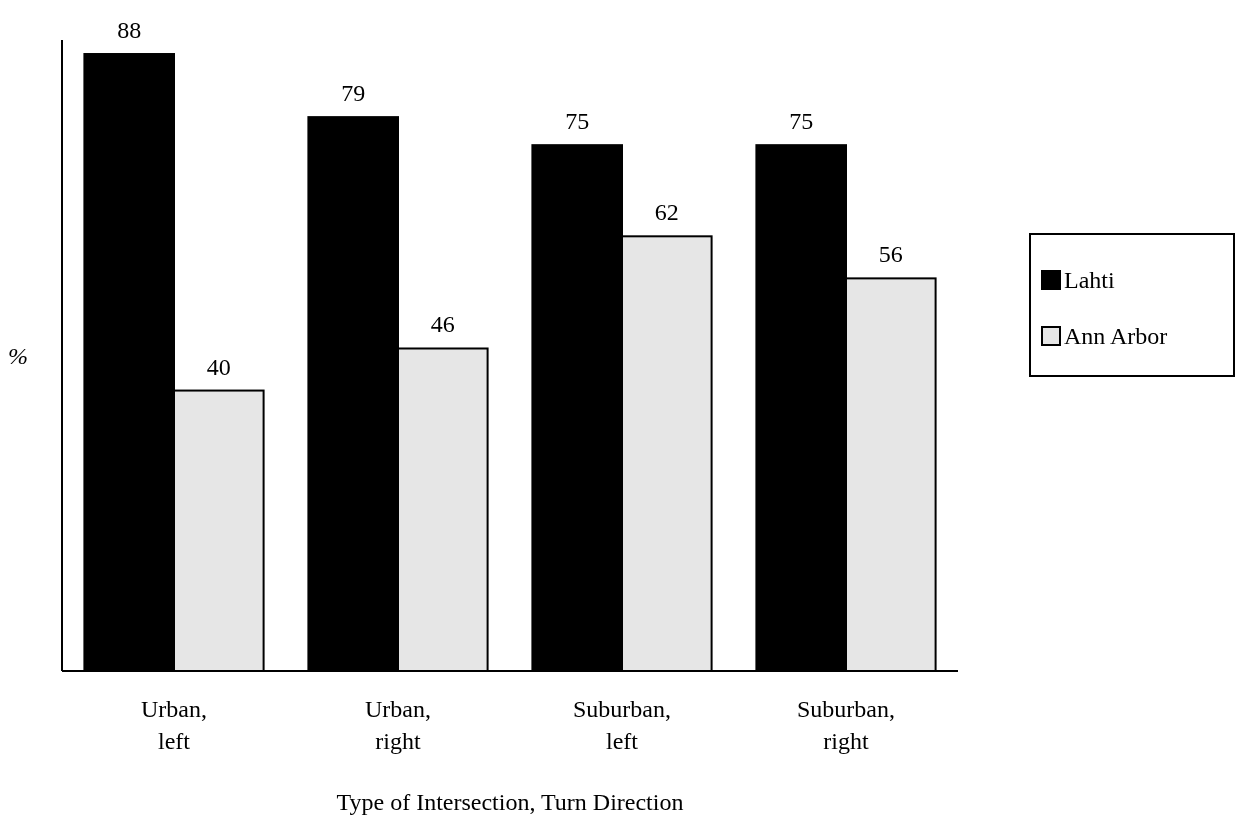 This screenshot has height=823, width=1237. Describe the element at coordinates (353, 93) in the screenshot. I see `data-label: 79` at that location.